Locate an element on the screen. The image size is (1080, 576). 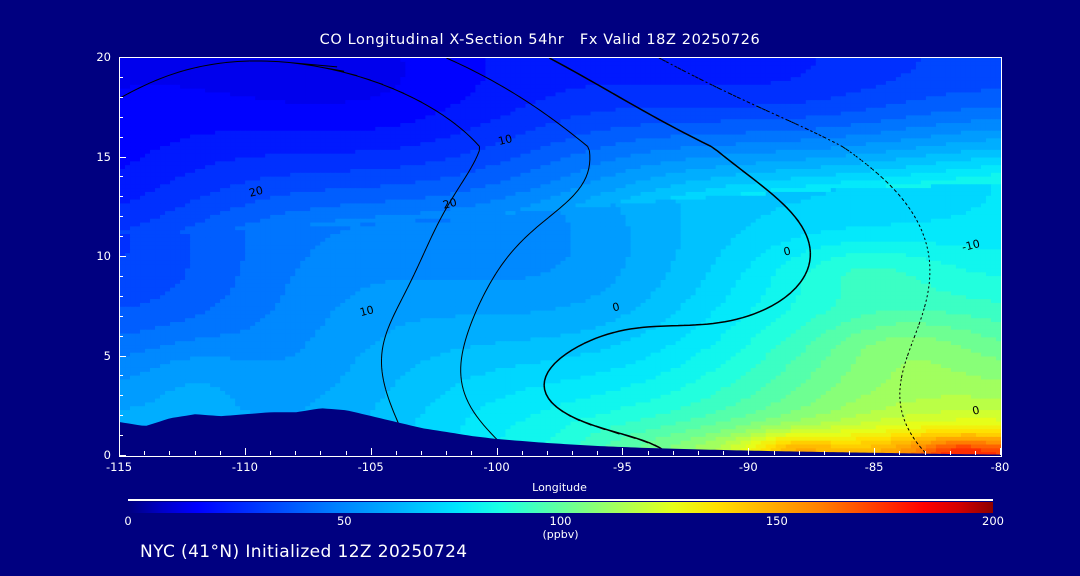
colorbar-units-label: (ppbv) is located at coordinates (560, 534).